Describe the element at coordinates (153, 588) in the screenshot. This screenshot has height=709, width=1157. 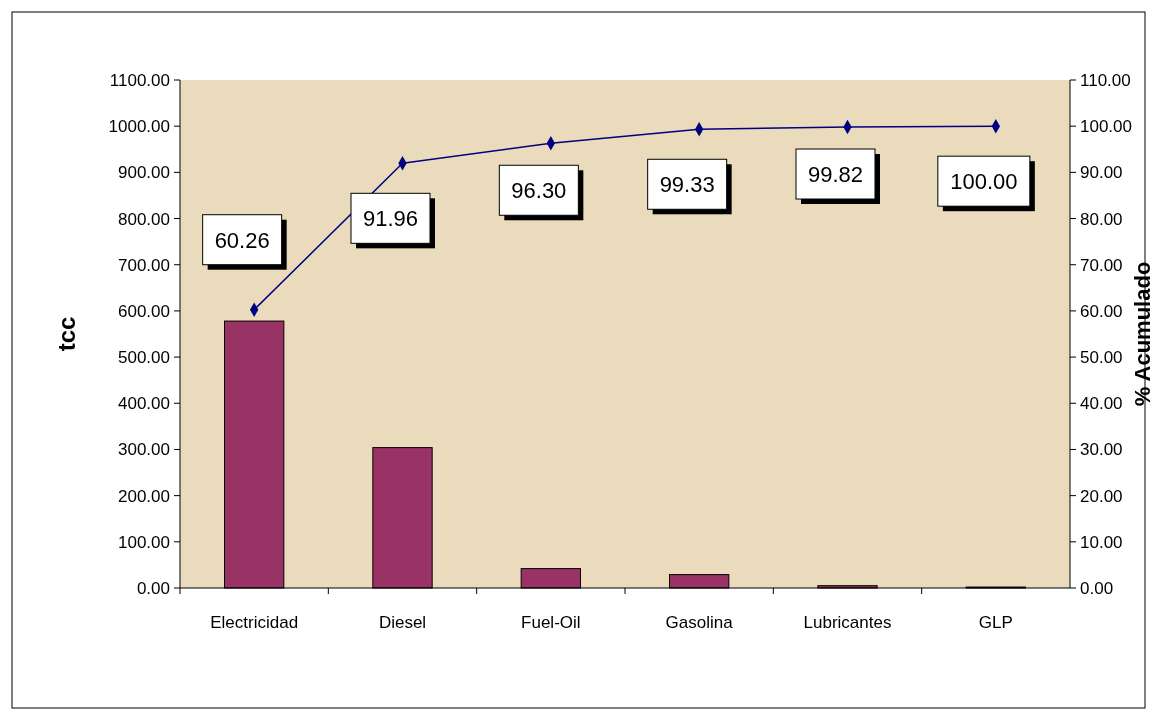
I see `y-tick-label: 0.00` at that location.